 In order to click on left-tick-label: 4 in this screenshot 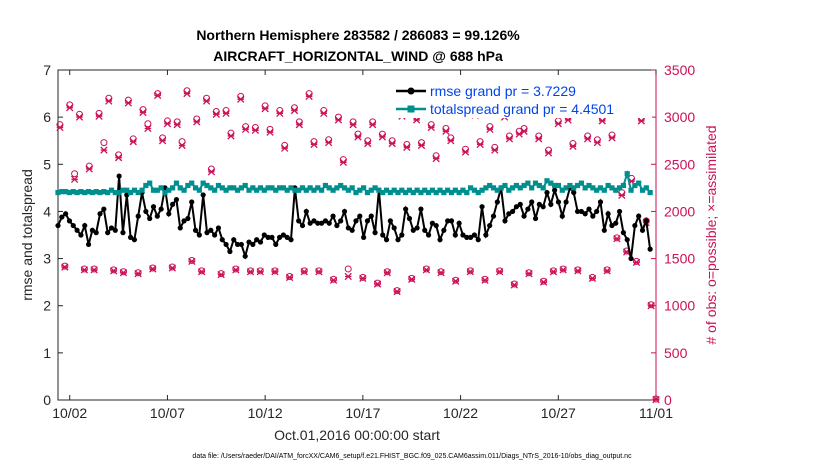, I will do `click(47, 211)`.